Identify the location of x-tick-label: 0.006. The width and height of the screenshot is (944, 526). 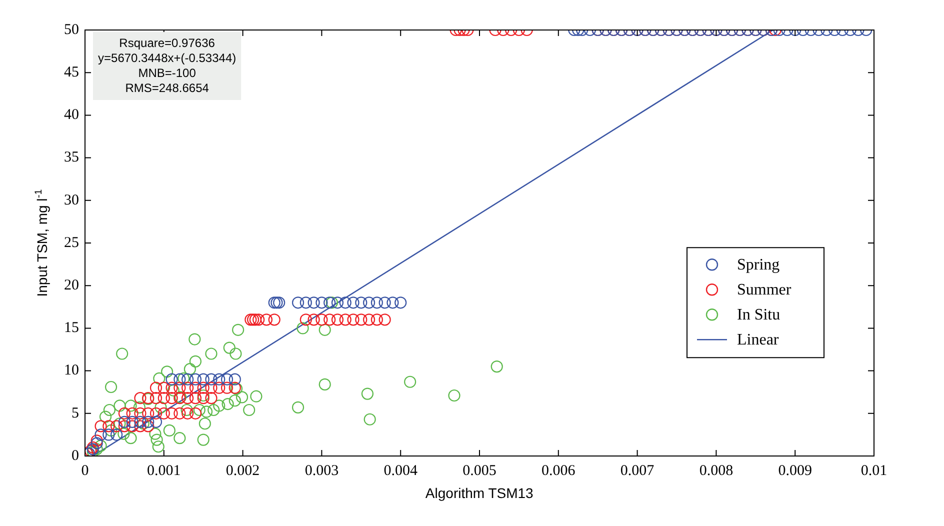
(559, 470).